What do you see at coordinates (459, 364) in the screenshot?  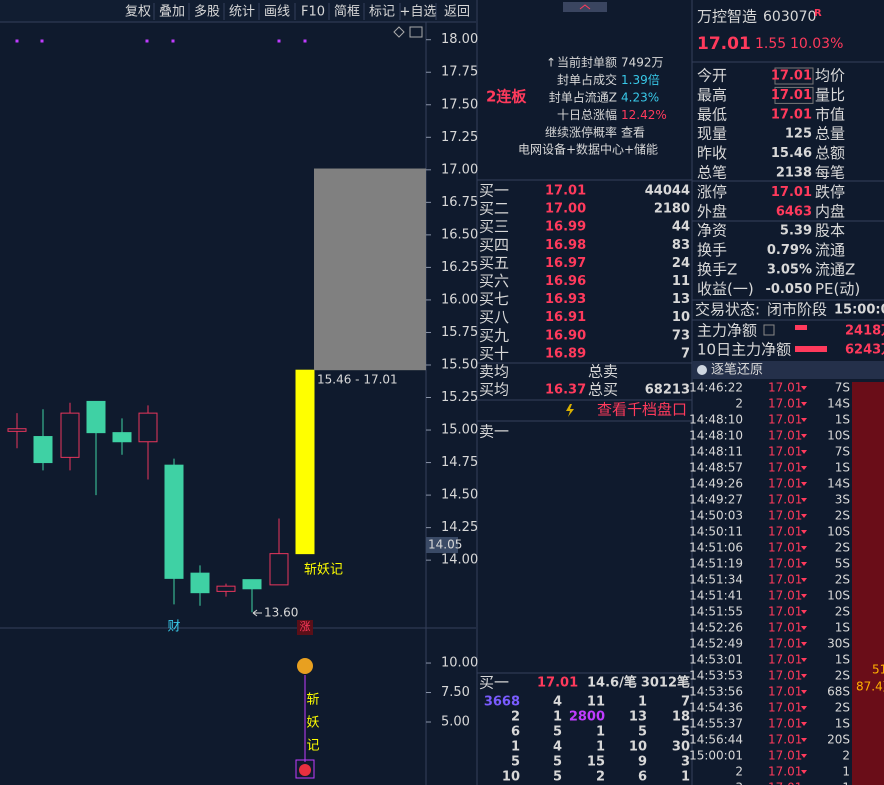 I see `y-tick-label: 15.50` at bounding box center [459, 364].